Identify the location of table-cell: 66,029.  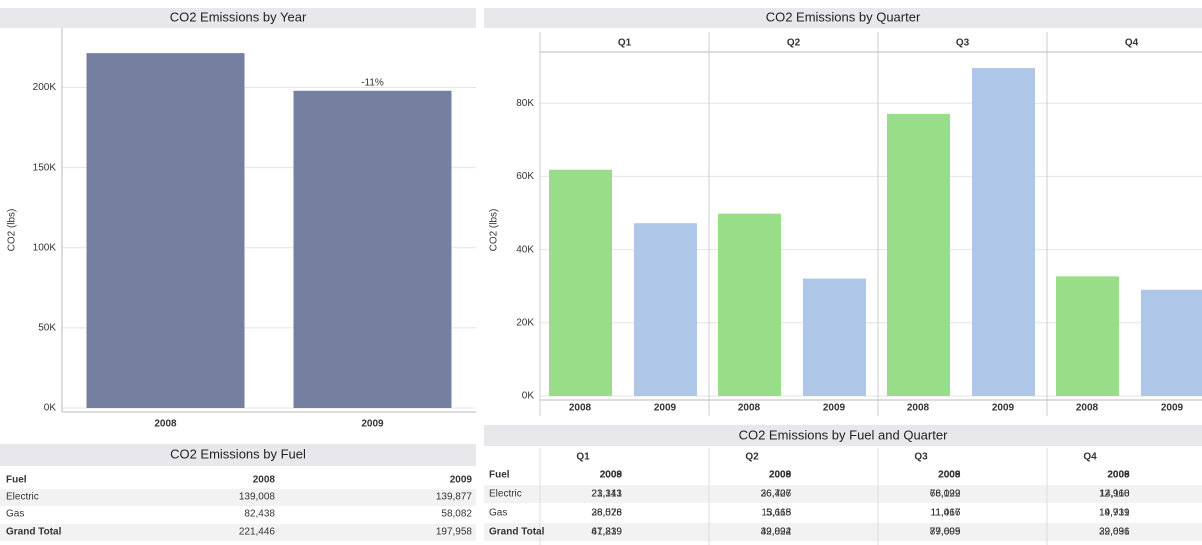
(945, 494).